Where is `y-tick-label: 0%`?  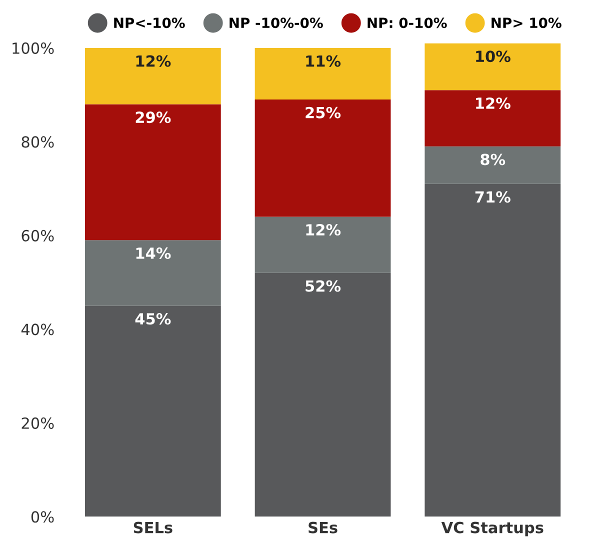 y-tick-label: 0% is located at coordinates (42, 517).